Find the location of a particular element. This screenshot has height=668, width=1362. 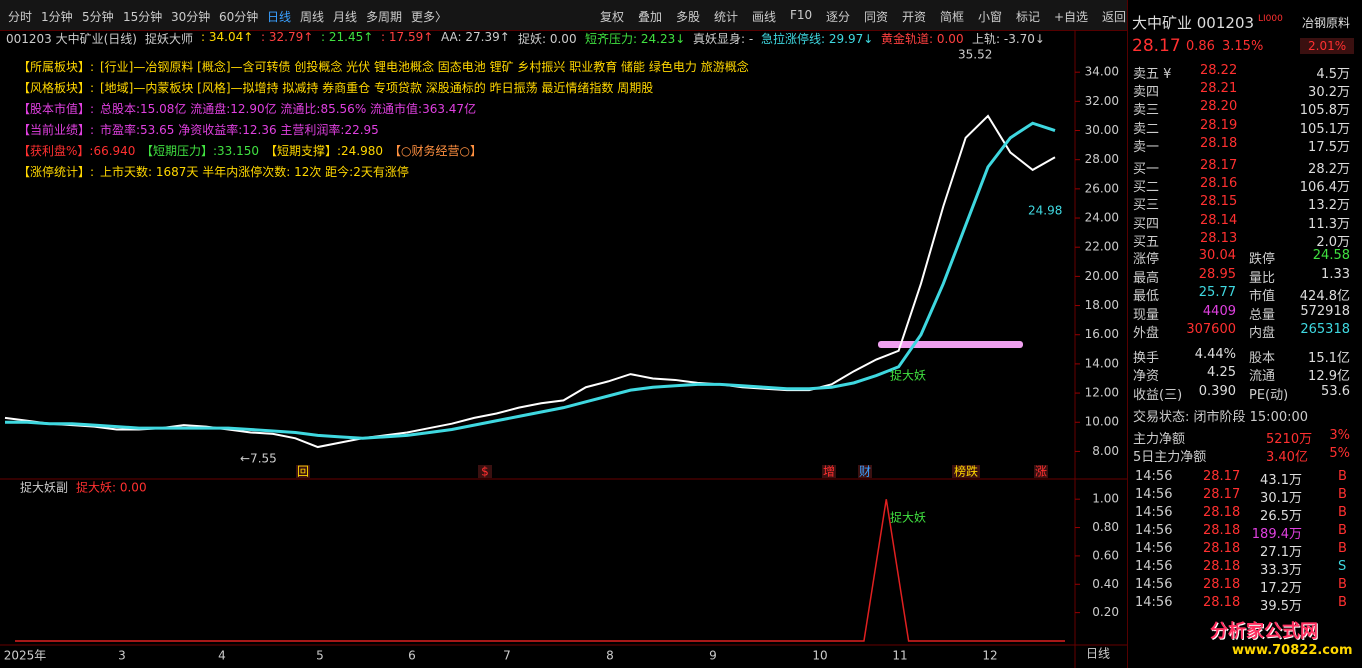

stat-value: 28.95 is located at coordinates (1217, 274).